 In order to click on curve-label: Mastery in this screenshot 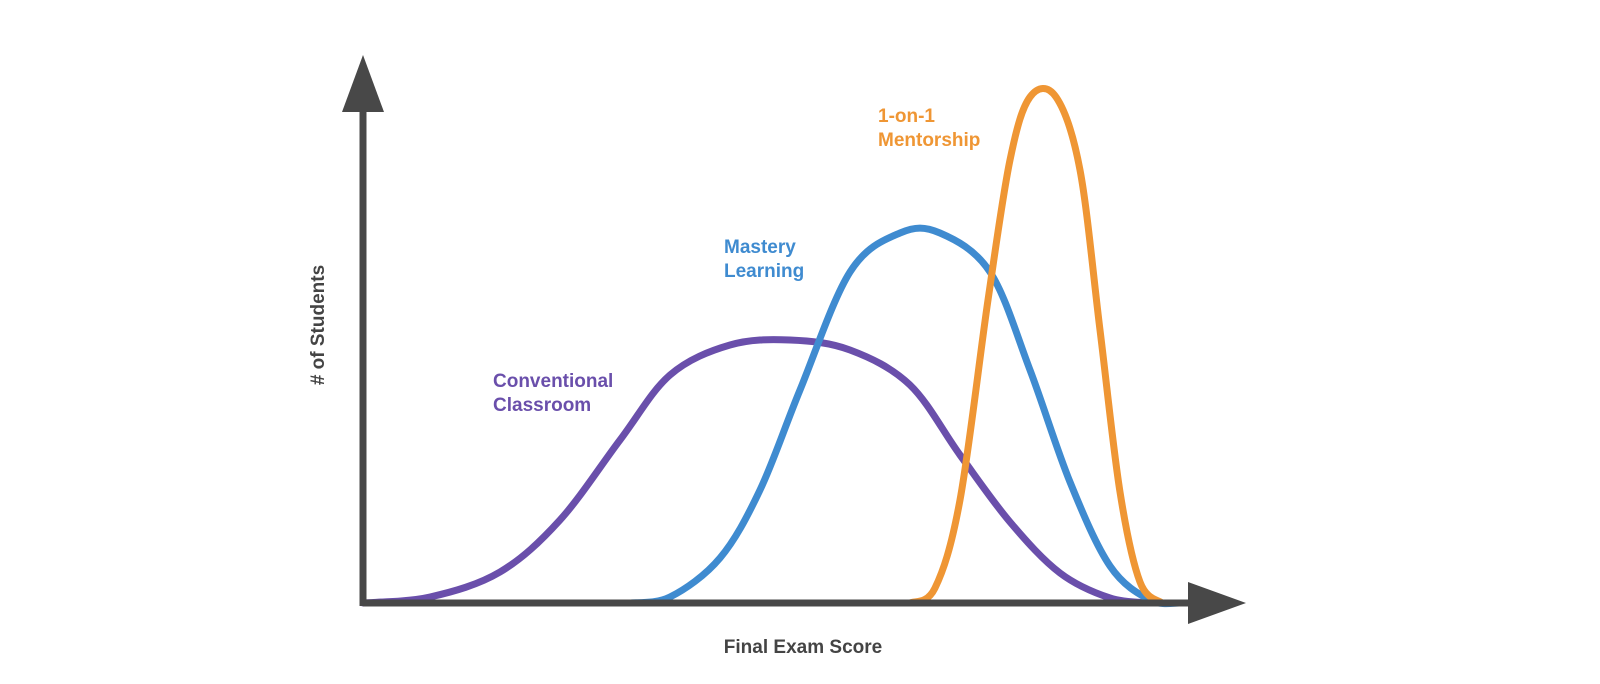, I will do `click(760, 247)`.